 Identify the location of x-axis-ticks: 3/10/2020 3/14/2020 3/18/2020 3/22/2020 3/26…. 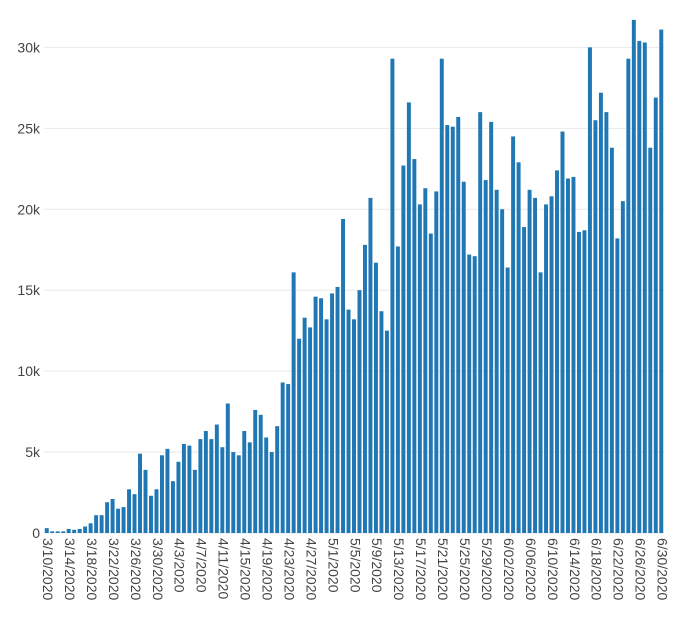
(355, 569).